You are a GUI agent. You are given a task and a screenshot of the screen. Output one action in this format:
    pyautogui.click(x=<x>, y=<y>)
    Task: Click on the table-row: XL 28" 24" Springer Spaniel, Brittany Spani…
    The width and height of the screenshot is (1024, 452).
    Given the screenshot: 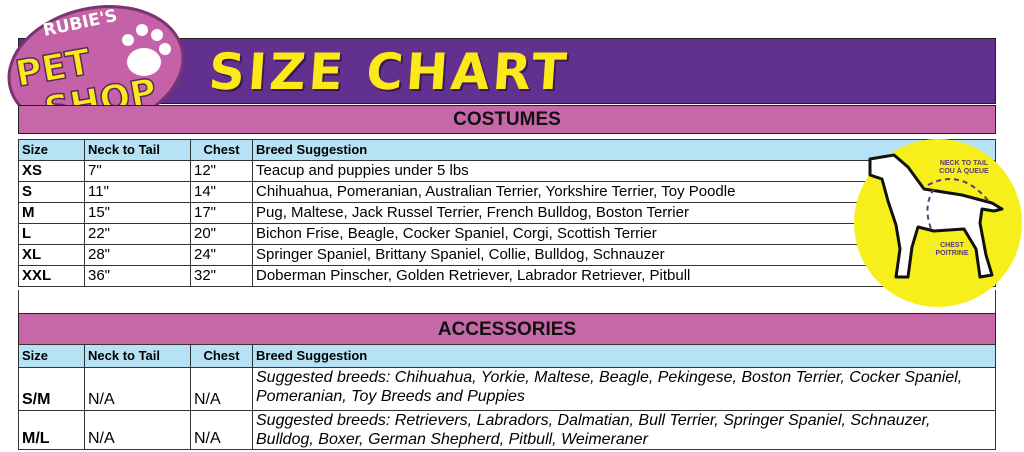 What is the action you would take?
    pyautogui.click(x=507, y=255)
    